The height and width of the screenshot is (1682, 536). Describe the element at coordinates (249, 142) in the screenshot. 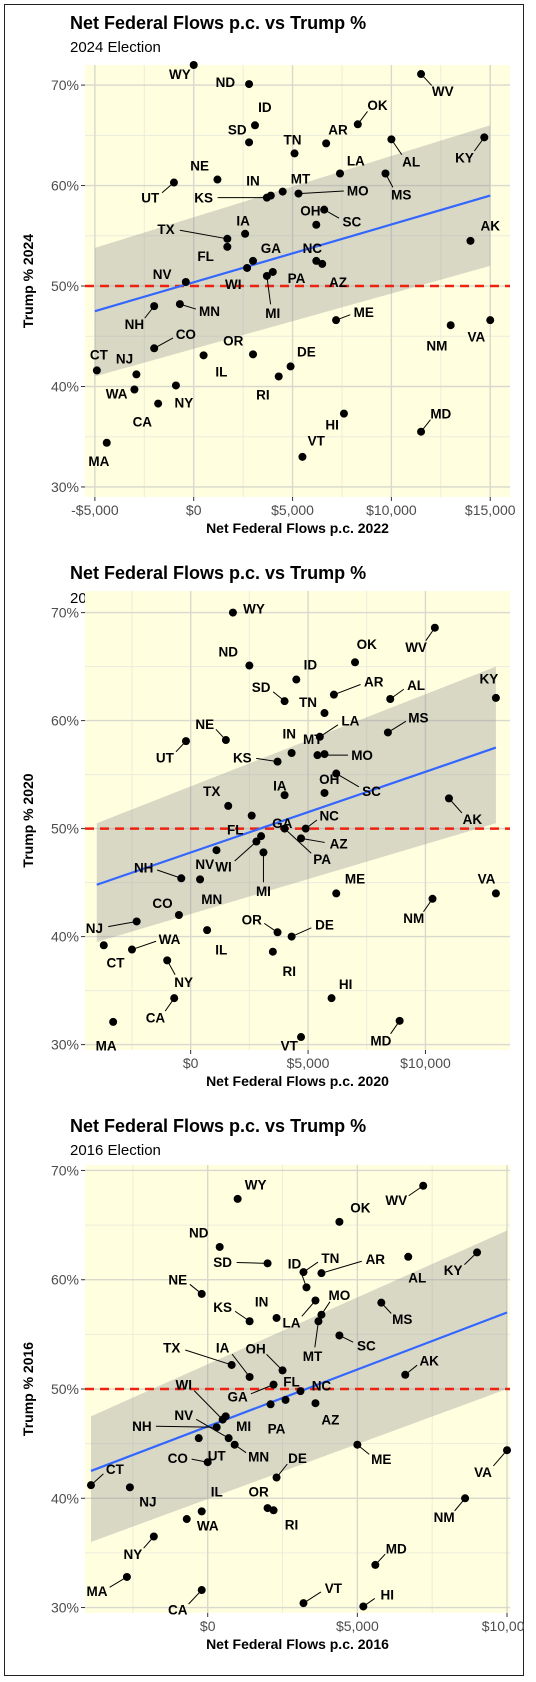

I see `point-sd` at that location.